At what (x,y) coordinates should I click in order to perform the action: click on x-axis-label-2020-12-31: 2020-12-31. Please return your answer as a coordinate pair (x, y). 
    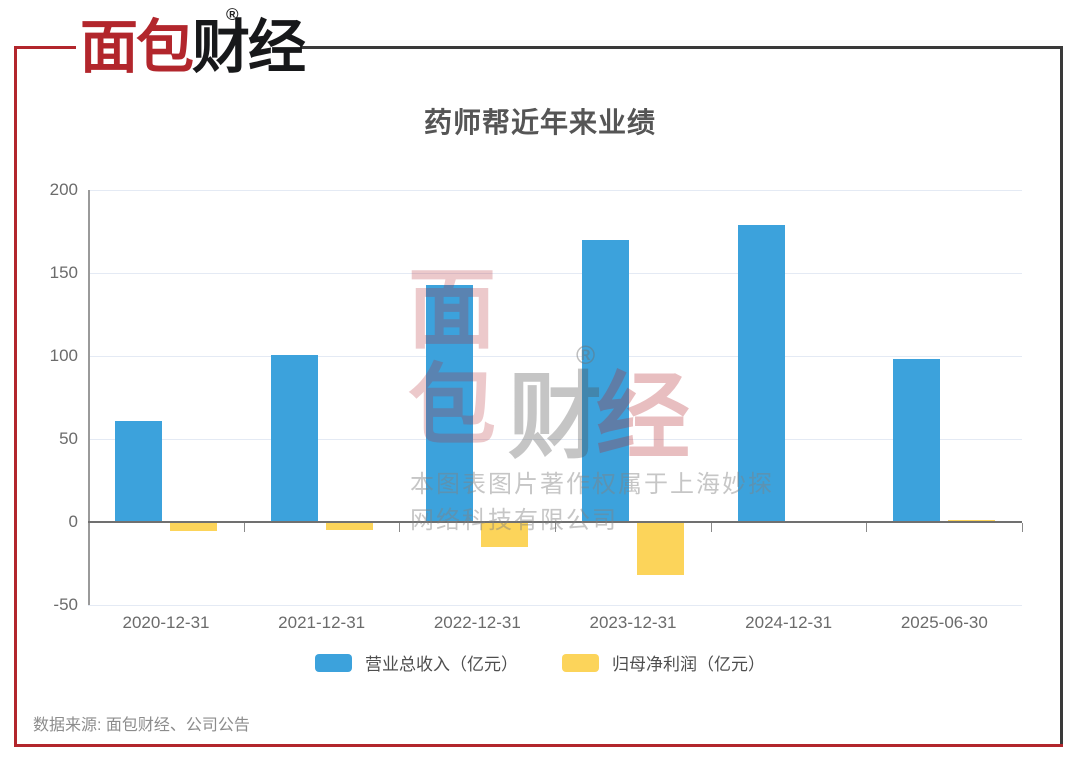
    Looking at the image, I should click on (166, 622).